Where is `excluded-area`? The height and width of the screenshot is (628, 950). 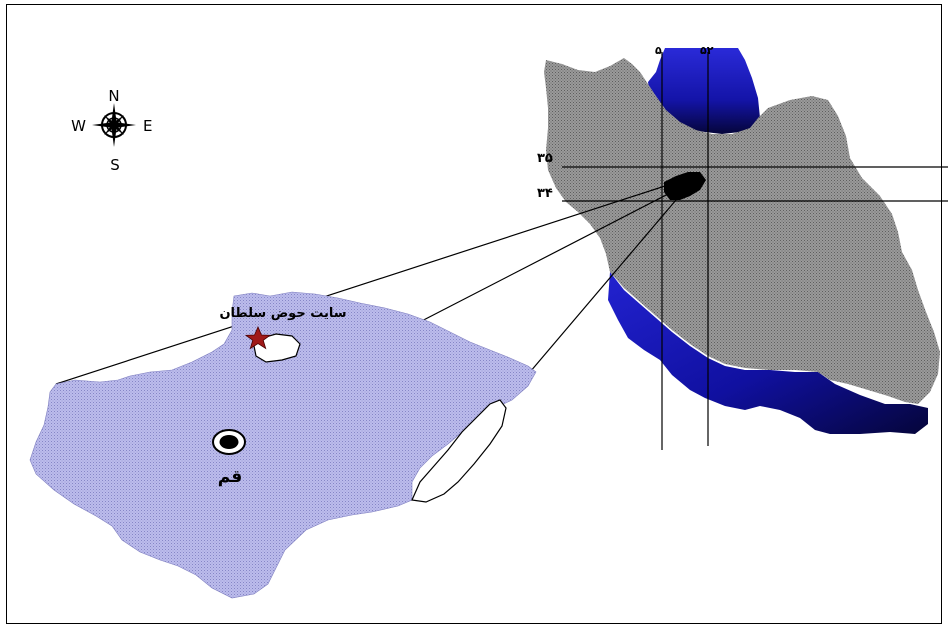
excluded-area is located at coordinates (459, 451).